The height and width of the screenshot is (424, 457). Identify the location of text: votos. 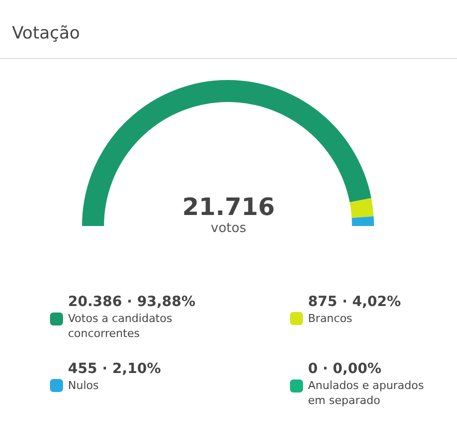
(228, 228).